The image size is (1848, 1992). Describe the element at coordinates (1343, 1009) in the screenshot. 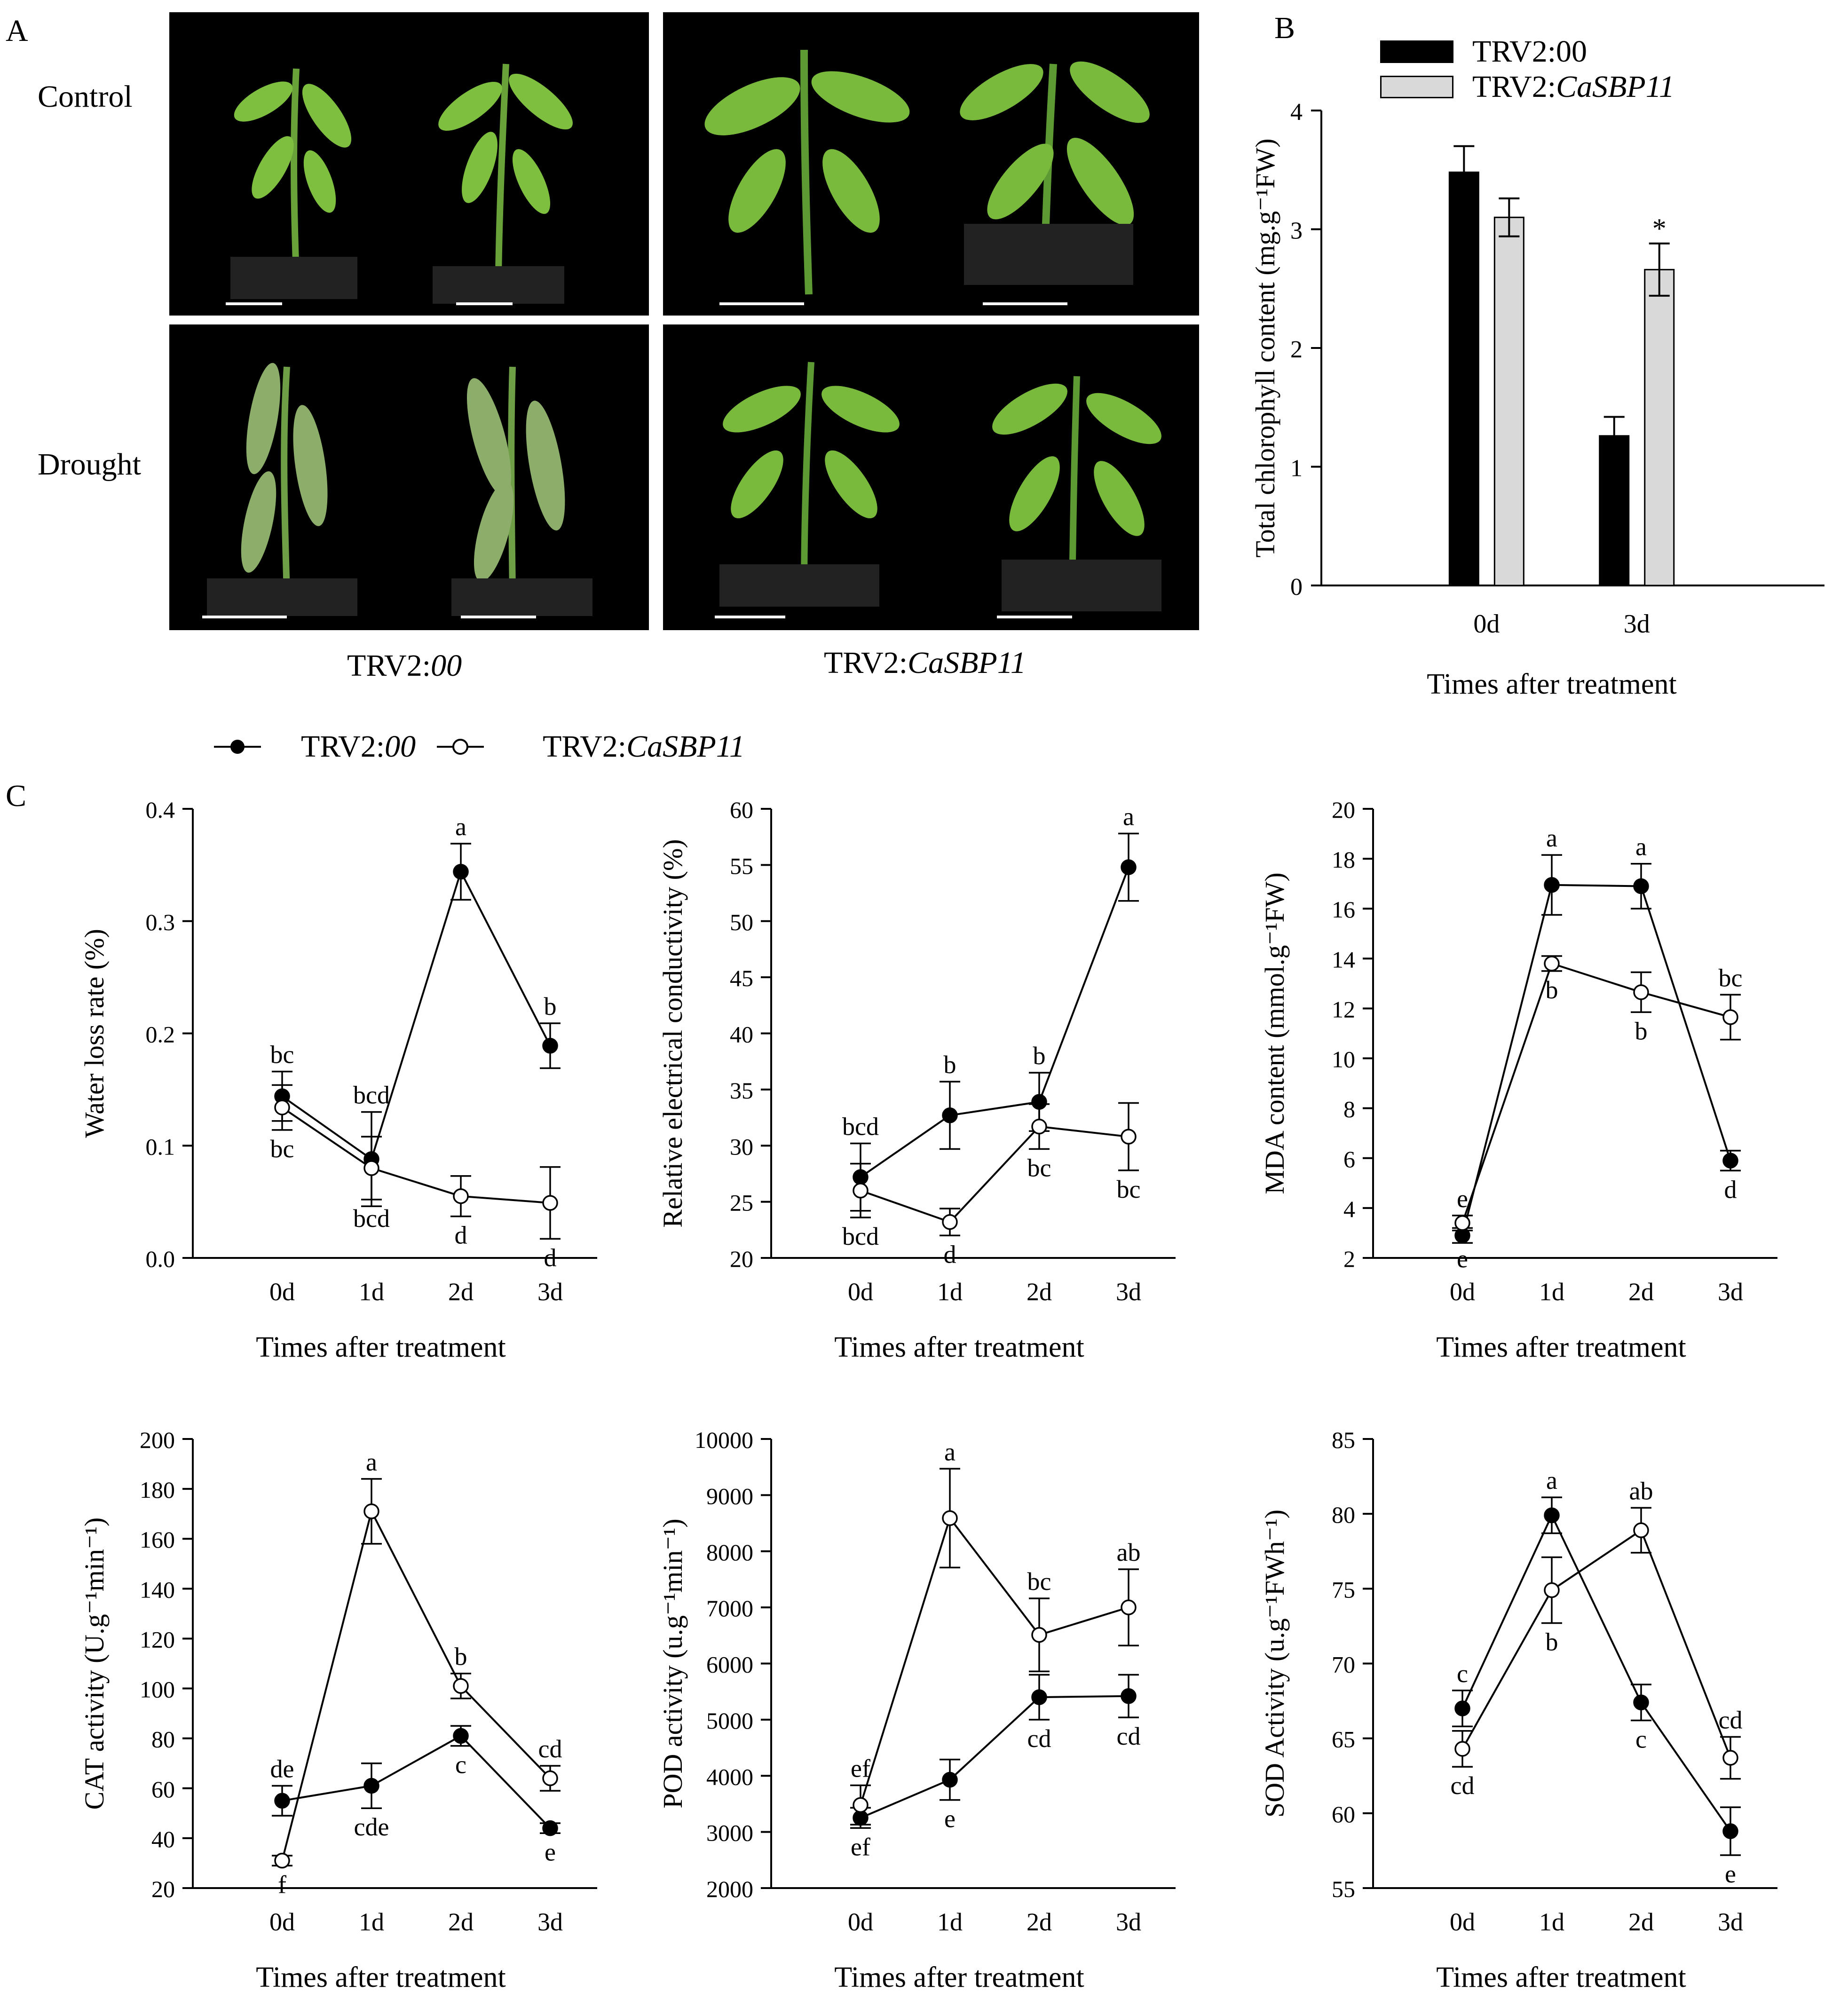

I see `y-tick-label: 12` at that location.